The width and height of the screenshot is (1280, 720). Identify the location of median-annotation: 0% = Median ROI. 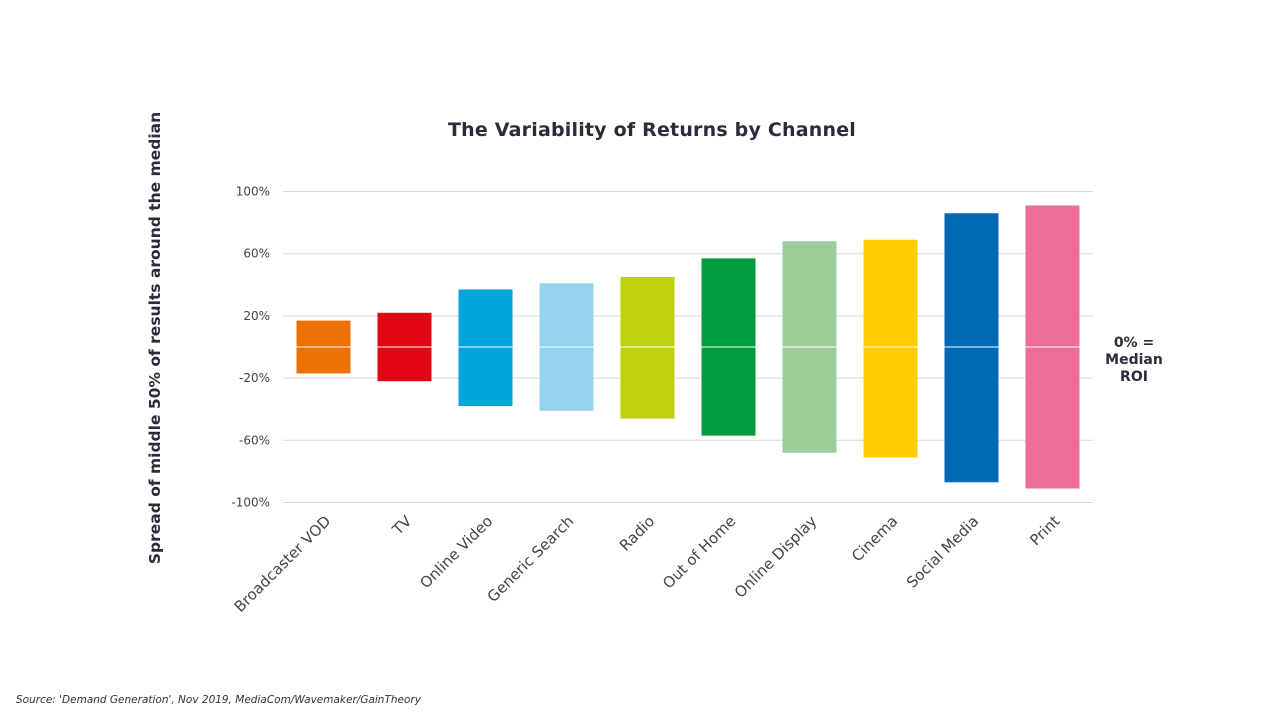
(1134, 360).